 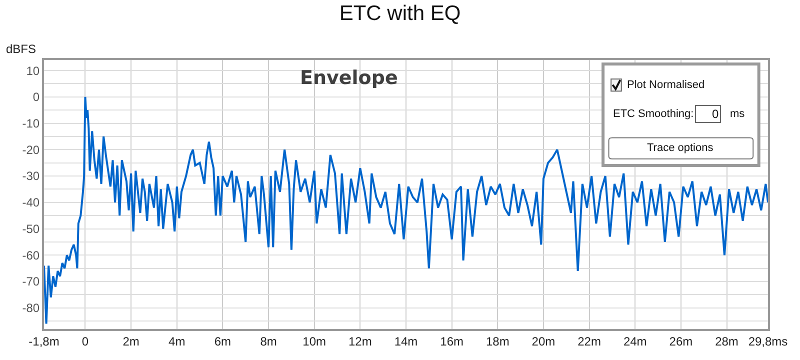 I want to click on x-tick-label: 8m, so click(x=268, y=341).